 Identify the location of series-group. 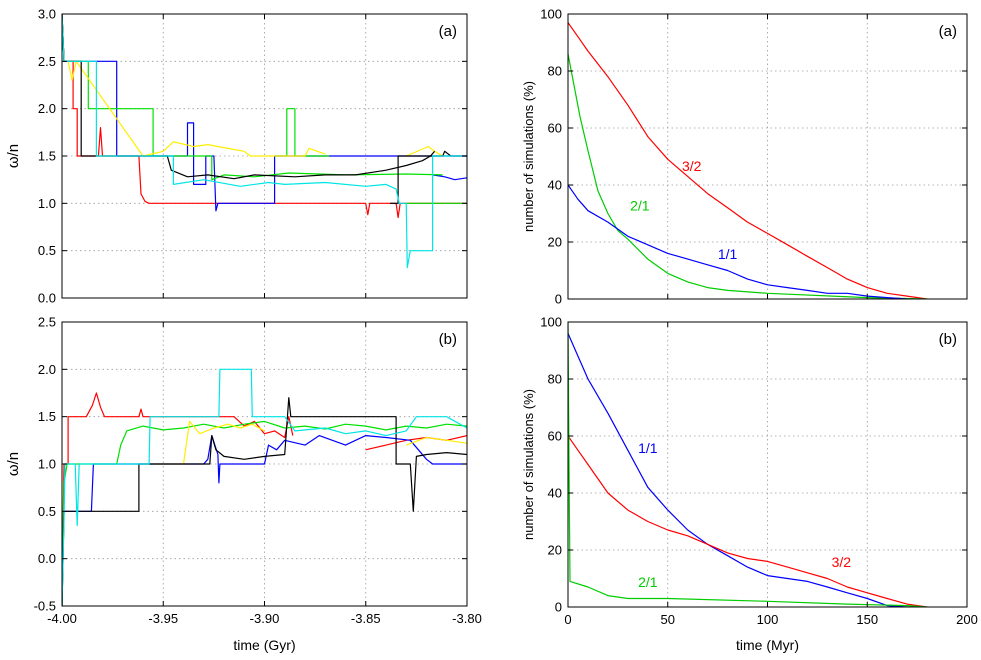
(264, 487).